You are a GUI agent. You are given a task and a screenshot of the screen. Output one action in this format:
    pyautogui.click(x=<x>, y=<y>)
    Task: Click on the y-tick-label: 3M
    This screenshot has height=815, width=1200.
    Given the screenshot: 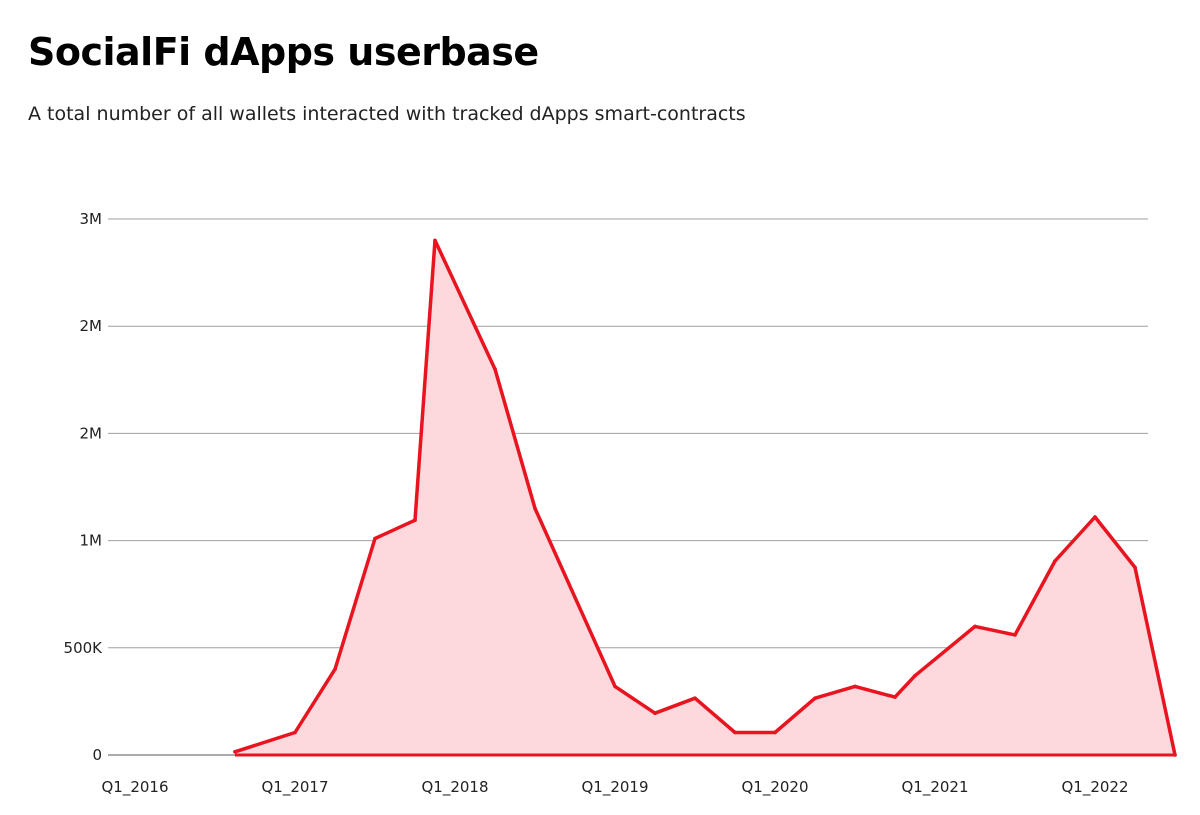 What is the action you would take?
    pyautogui.click(x=91, y=219)
    